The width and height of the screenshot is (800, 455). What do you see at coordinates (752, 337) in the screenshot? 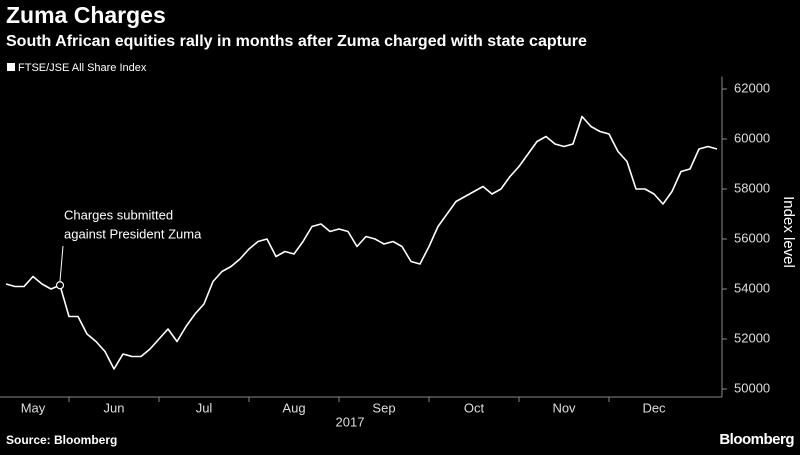
I see `y-tick-label: 52000` at bounding box center [752, 337].